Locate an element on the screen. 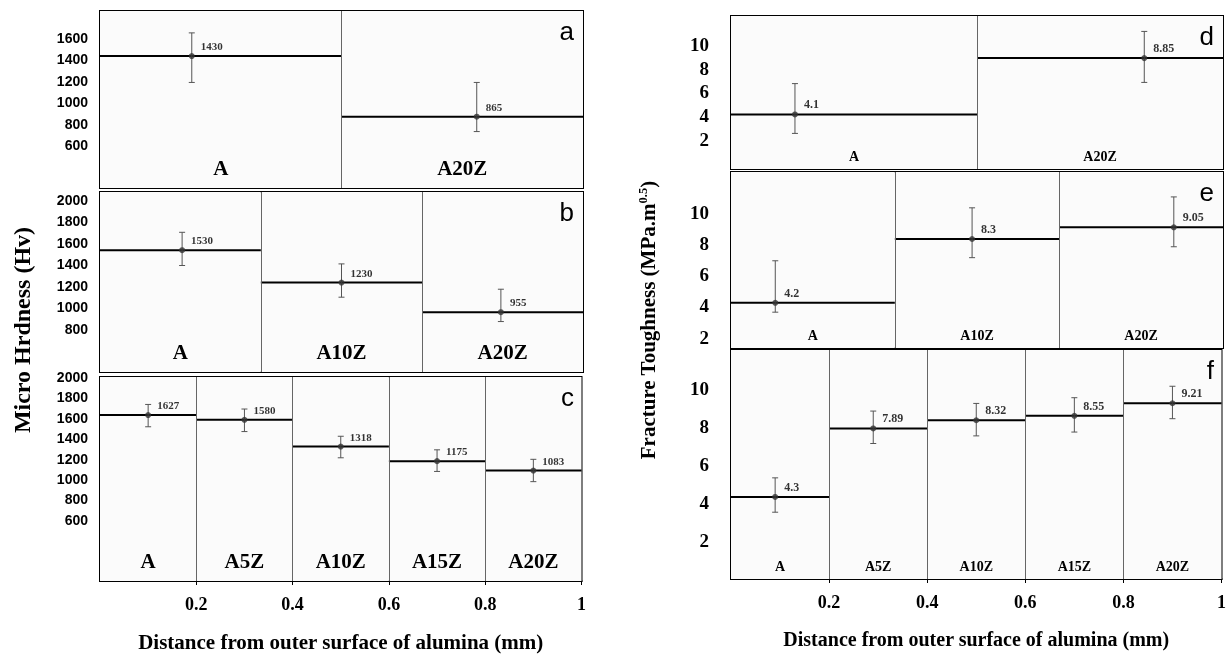  data-label: 1230 is located at coordinates (361, 272).